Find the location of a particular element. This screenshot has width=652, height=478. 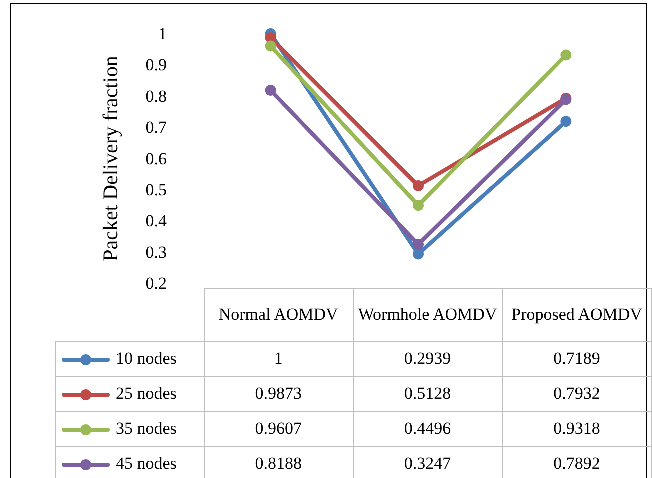

y-axis-title: Packet Delivery fraction is located at coordinates (110, 159).